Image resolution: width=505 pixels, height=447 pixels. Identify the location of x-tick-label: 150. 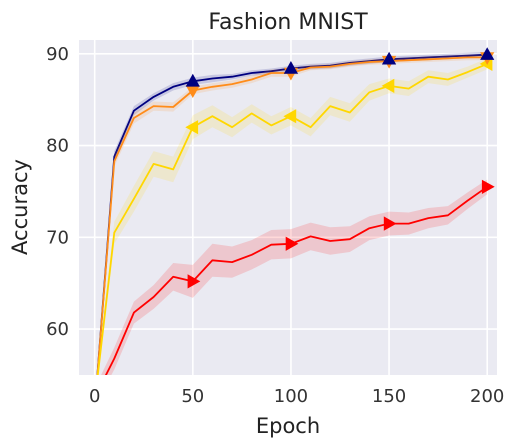
(389, 396).